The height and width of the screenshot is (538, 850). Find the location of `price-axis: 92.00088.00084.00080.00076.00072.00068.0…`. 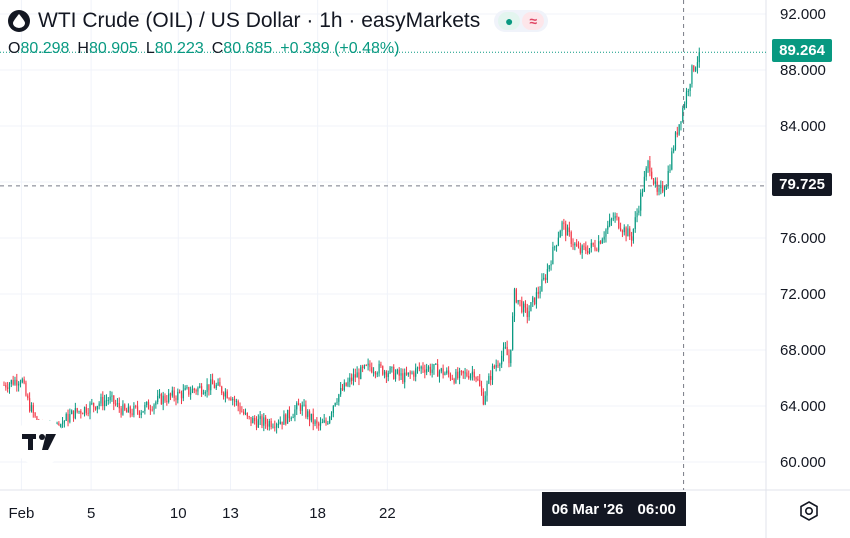

price-axis: 92.00088.00084.00080.00076.00072.00068.0… is located at coordinates (803, 238).